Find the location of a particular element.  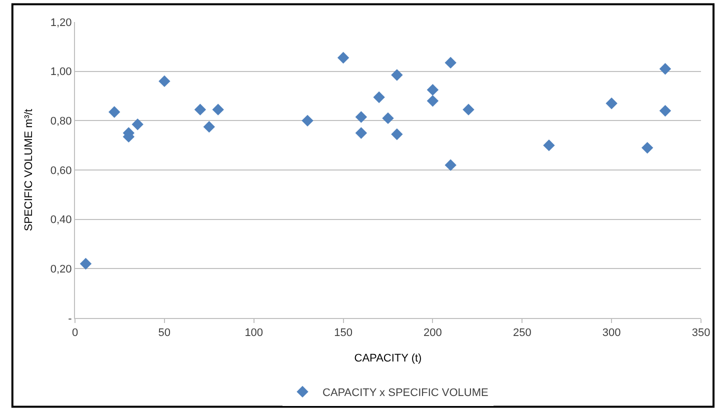

x-tick-label: 200 is located at coordinates (433, 333).